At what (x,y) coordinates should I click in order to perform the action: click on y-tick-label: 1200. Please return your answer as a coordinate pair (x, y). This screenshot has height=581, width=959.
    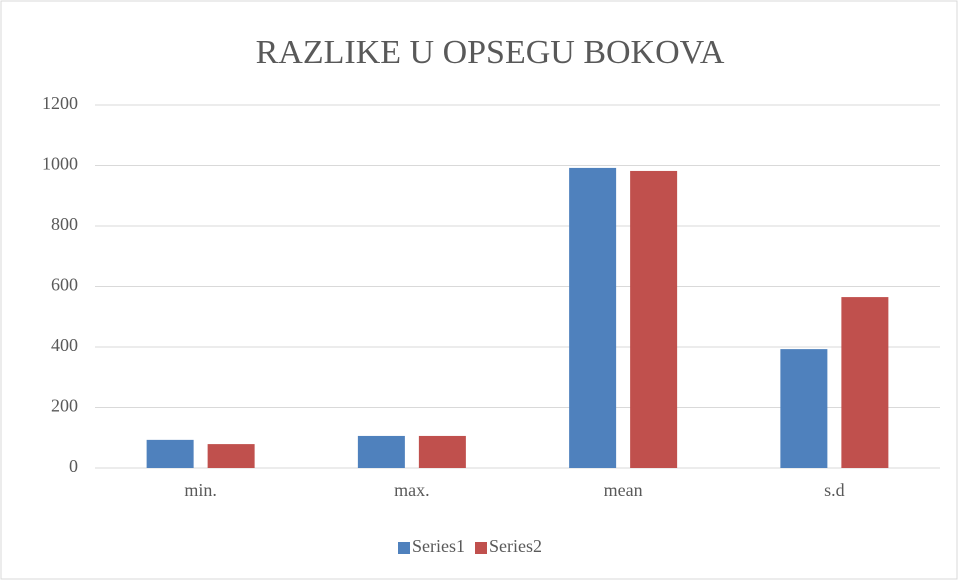
    Looking at the image, I should click on (60, 103).